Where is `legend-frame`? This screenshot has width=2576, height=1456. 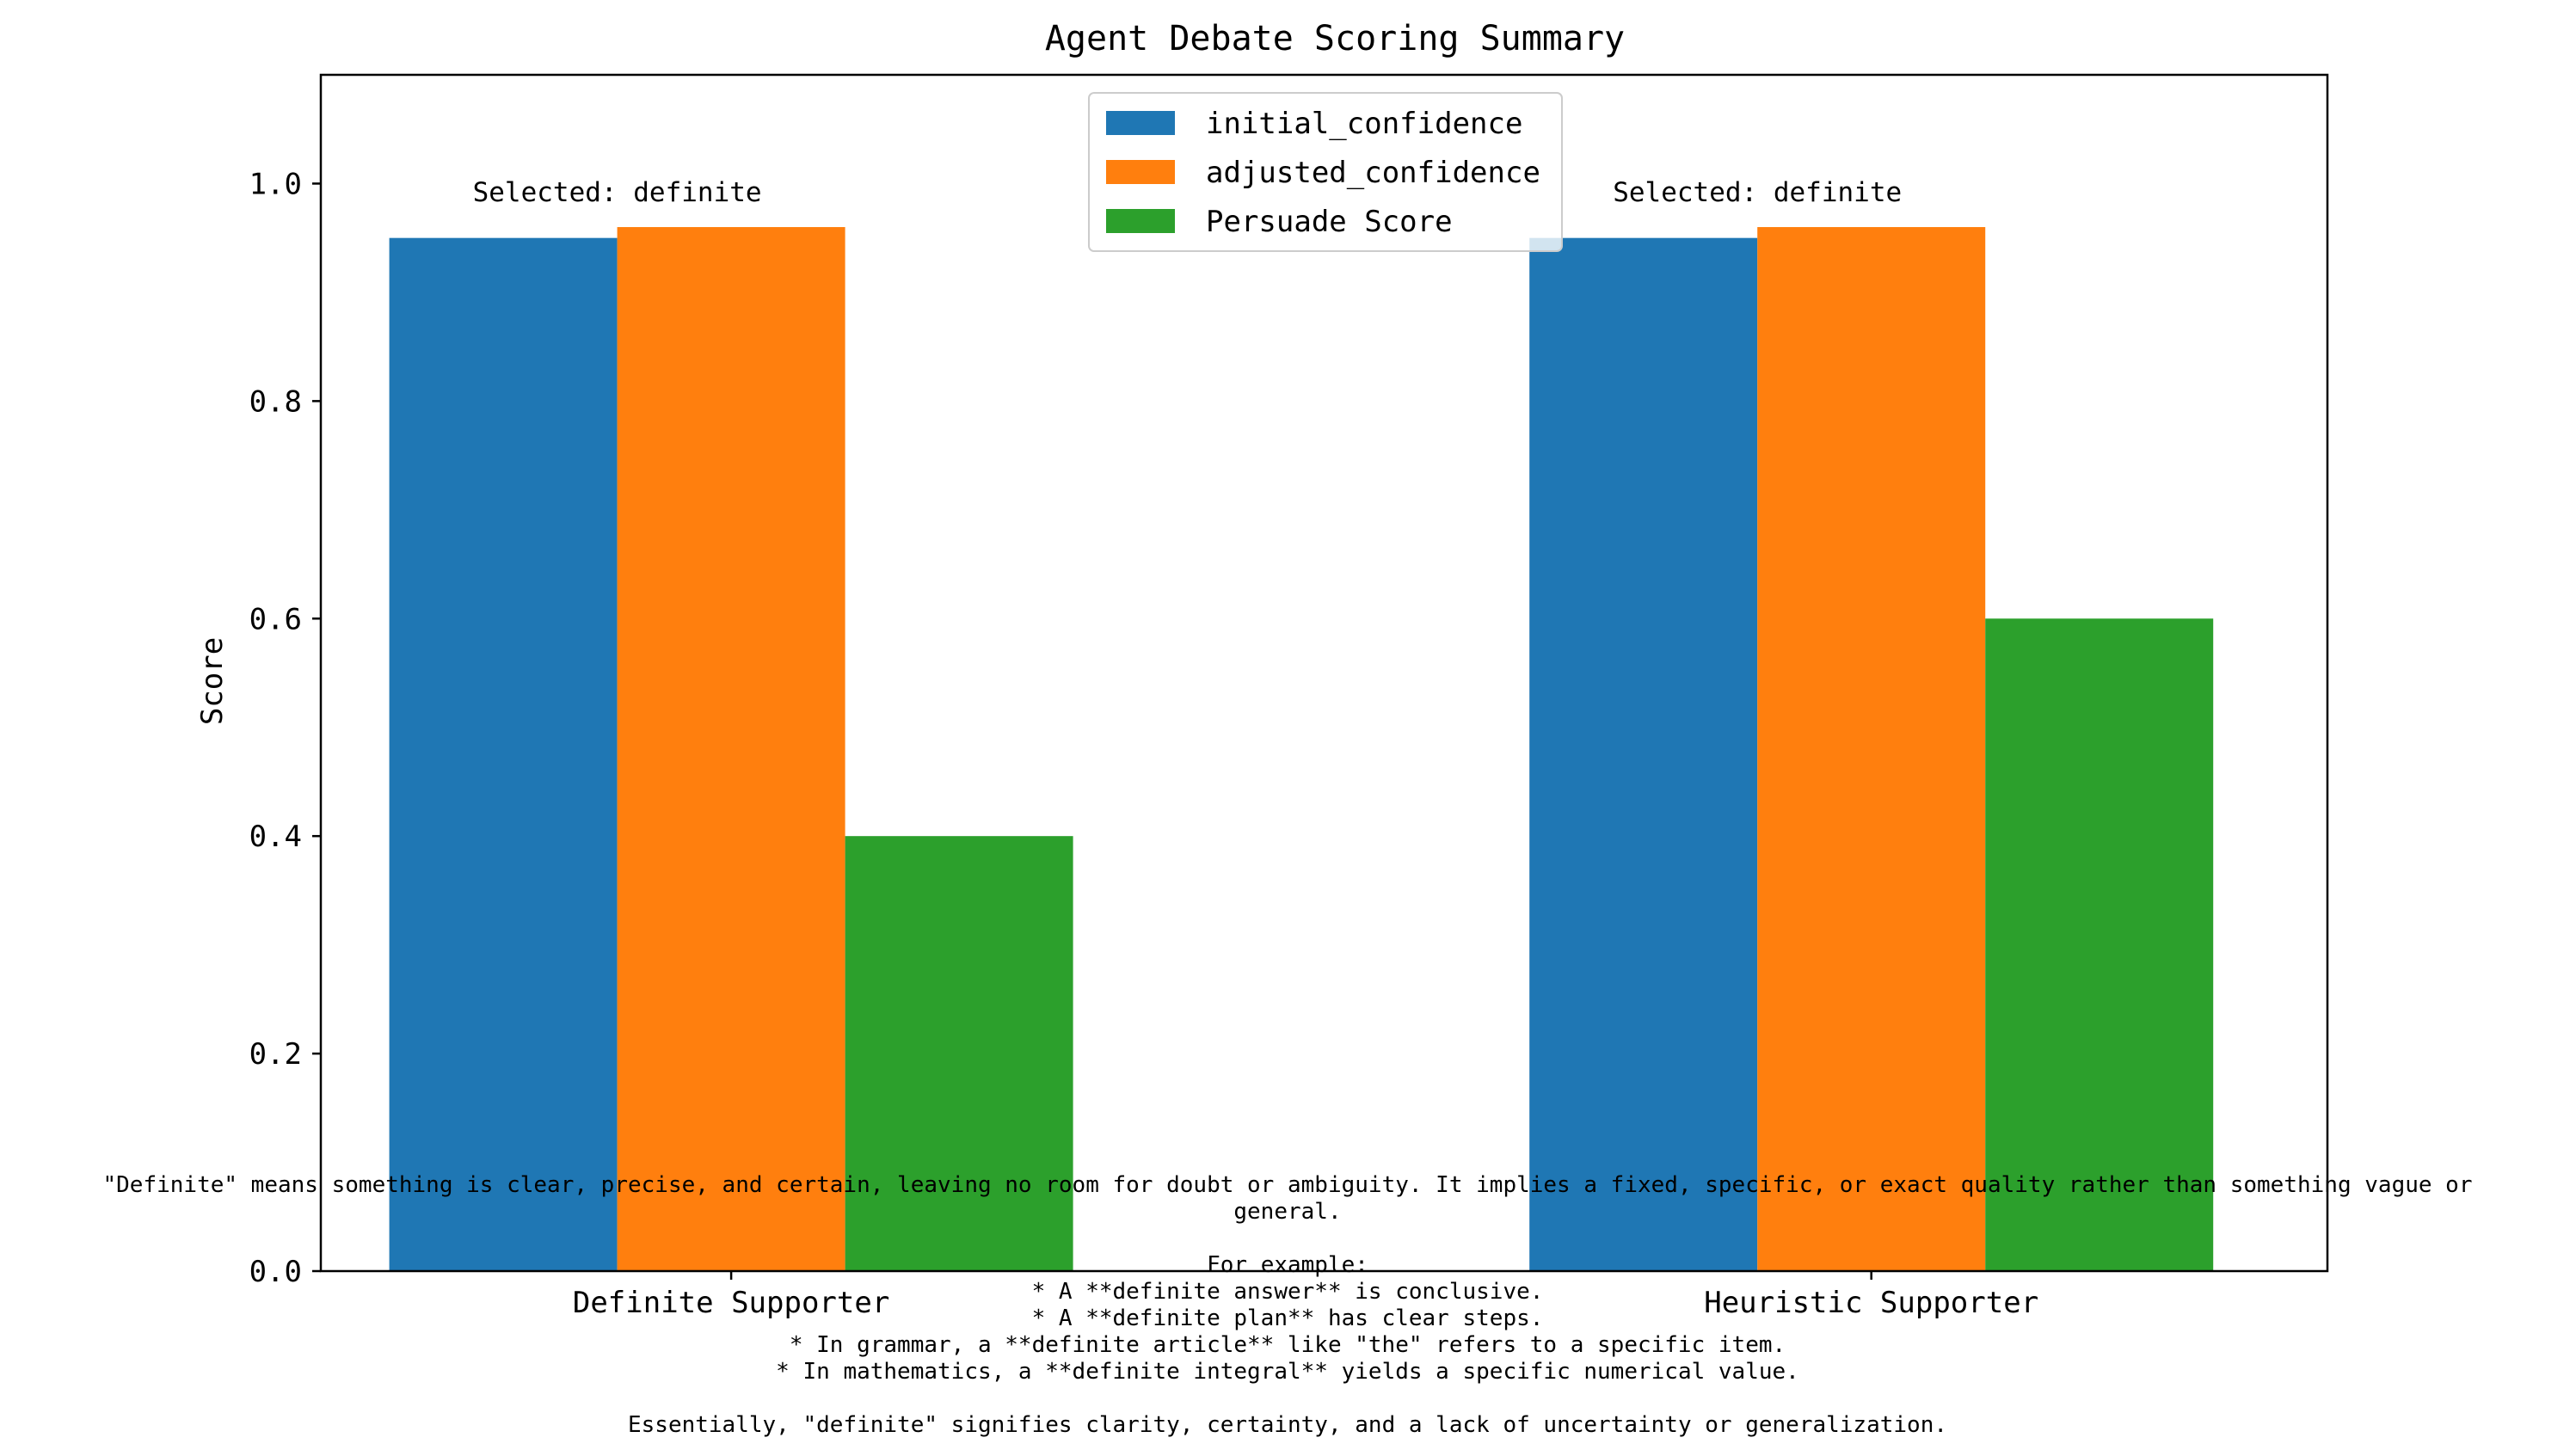 legend-frame is located at coordinates (1325, 172).